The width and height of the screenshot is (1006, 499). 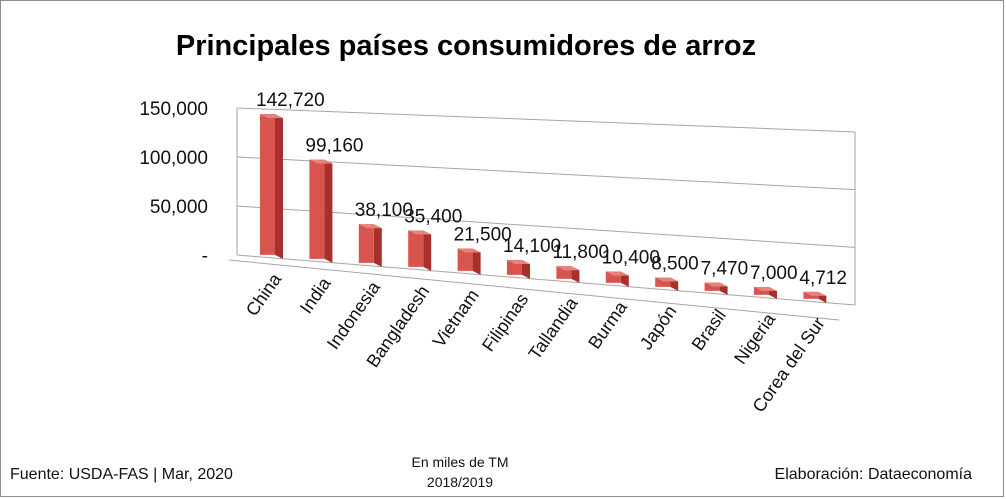 What do you see at coordinates (173, 158) in the screenshot?
I see `y-tick-label: 100,000` at bounding box center [173, 158].